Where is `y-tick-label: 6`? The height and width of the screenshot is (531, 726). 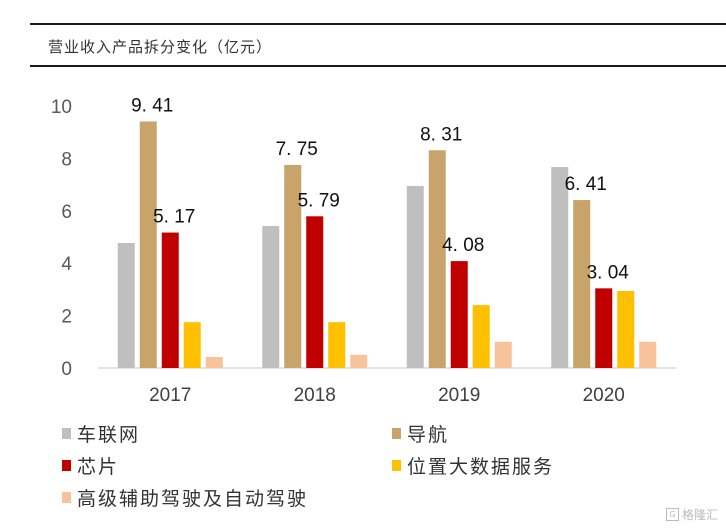
y-tick-label: 6 is located at coordinates (66, 212).